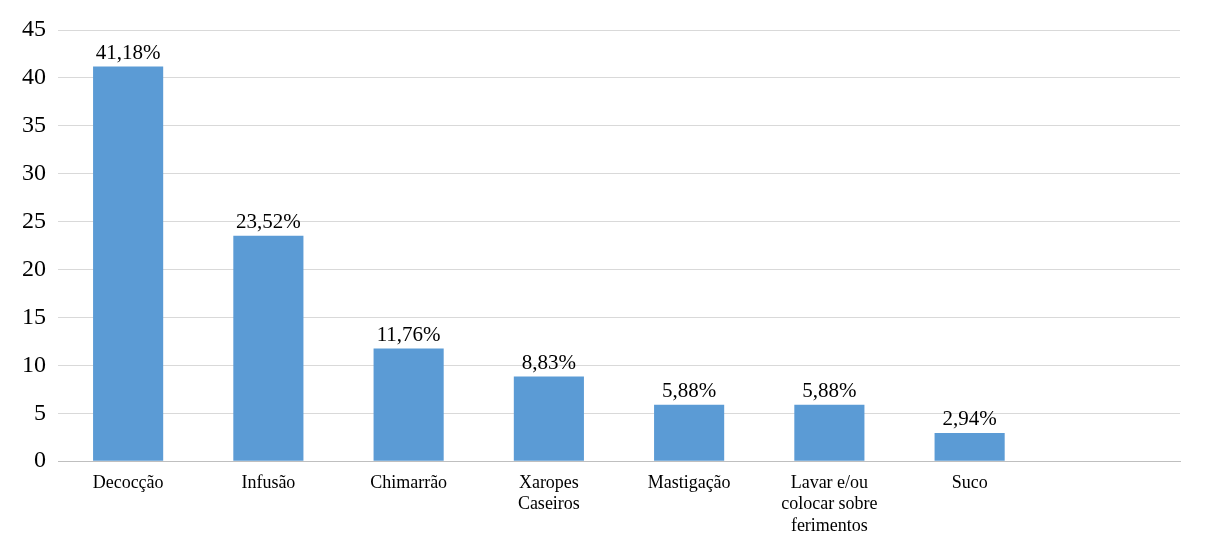 This screenshot has height=545, width=1205. I want to click on y-tick-label: 0, so click(40, 459).